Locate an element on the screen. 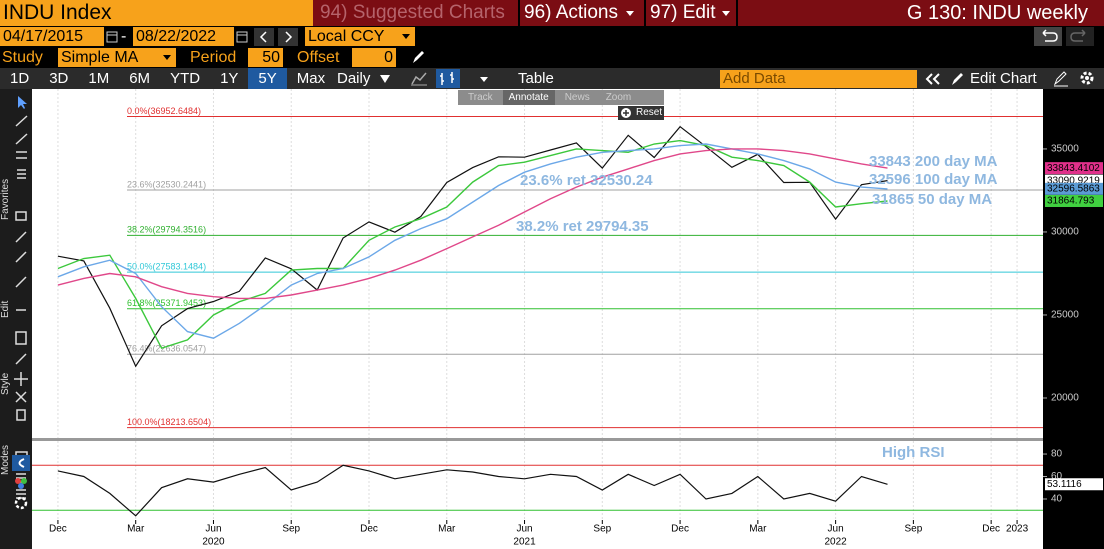  fib-label: 50.0%(27583.1484) is located at coordinates (166, 266).